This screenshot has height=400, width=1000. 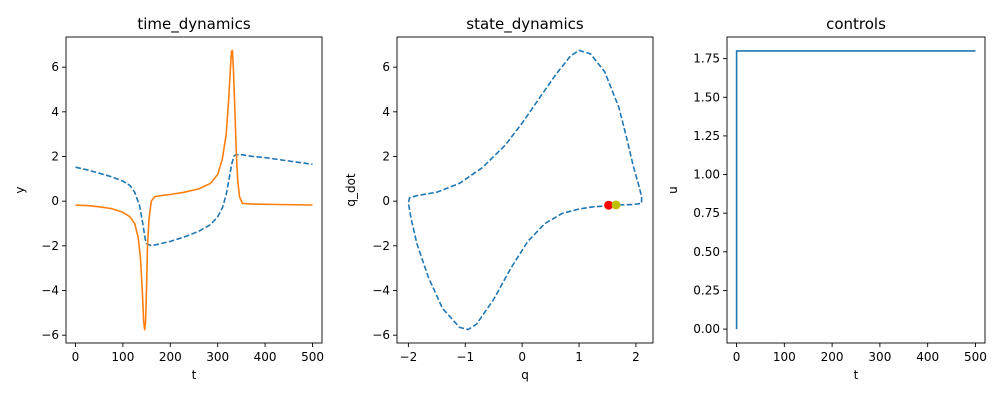 I want to click on chart-title: controls, so click(x=856, y=24).